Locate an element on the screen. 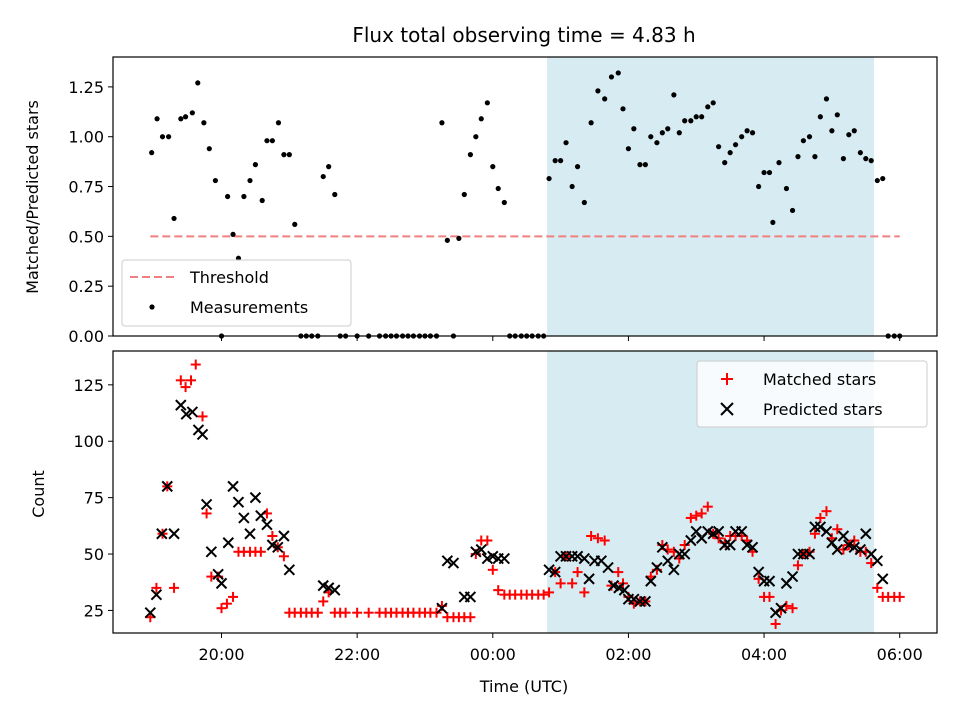 This screenshot has height=720, width=960. bottom-y-tick-label: 75 is located at coordinates (94, 498).